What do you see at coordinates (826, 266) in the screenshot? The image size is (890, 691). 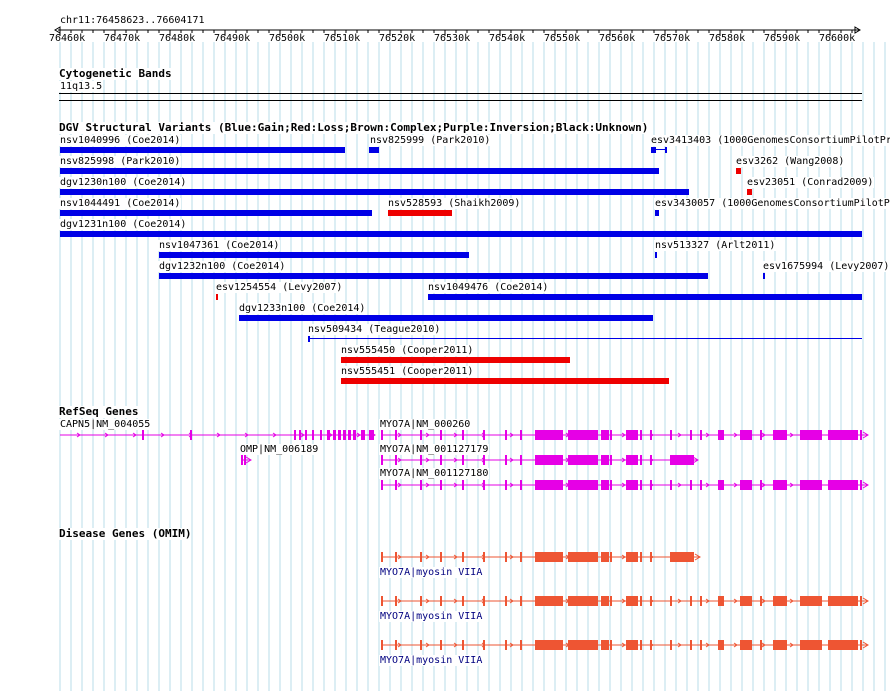 I see `variant-label: esv1675994 (Levy2007)` at bounding box center [826, 266].